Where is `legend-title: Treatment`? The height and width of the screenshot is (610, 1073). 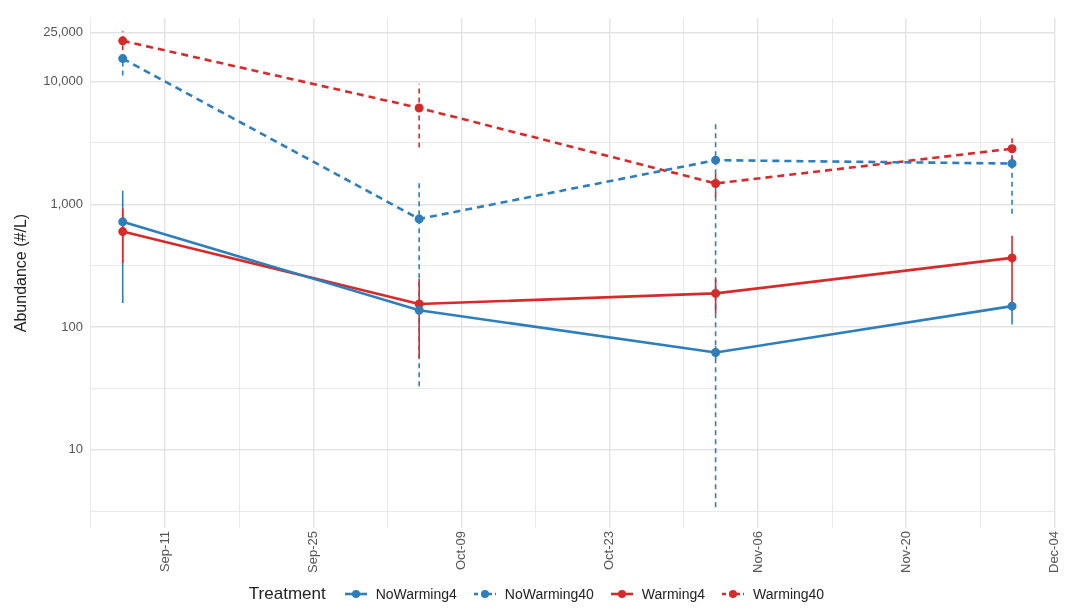
legend-title: Treatment is located at coordinates (287, 594).